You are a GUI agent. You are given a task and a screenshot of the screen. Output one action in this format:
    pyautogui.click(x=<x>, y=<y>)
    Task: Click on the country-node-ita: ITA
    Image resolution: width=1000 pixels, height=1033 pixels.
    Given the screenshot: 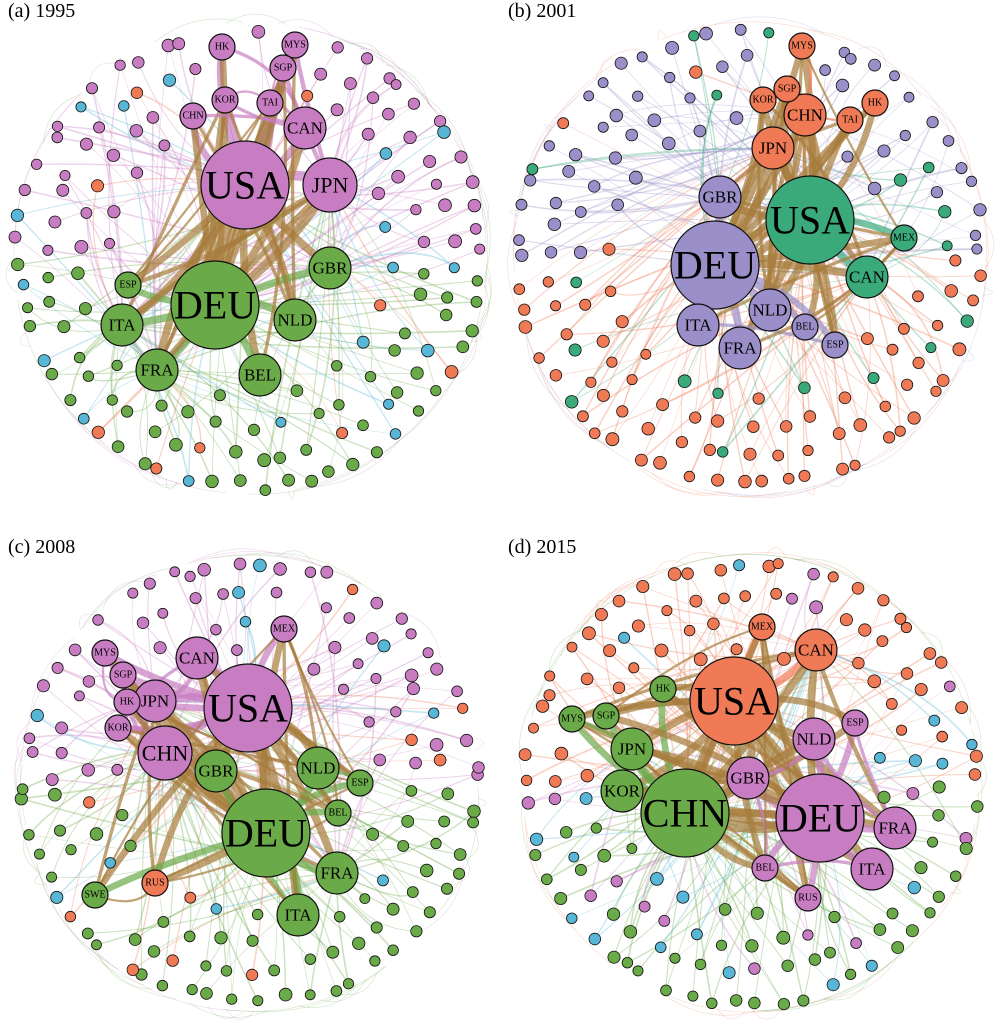 What is the action you would take?
    pyautogui.click(x=122, y=325)
    